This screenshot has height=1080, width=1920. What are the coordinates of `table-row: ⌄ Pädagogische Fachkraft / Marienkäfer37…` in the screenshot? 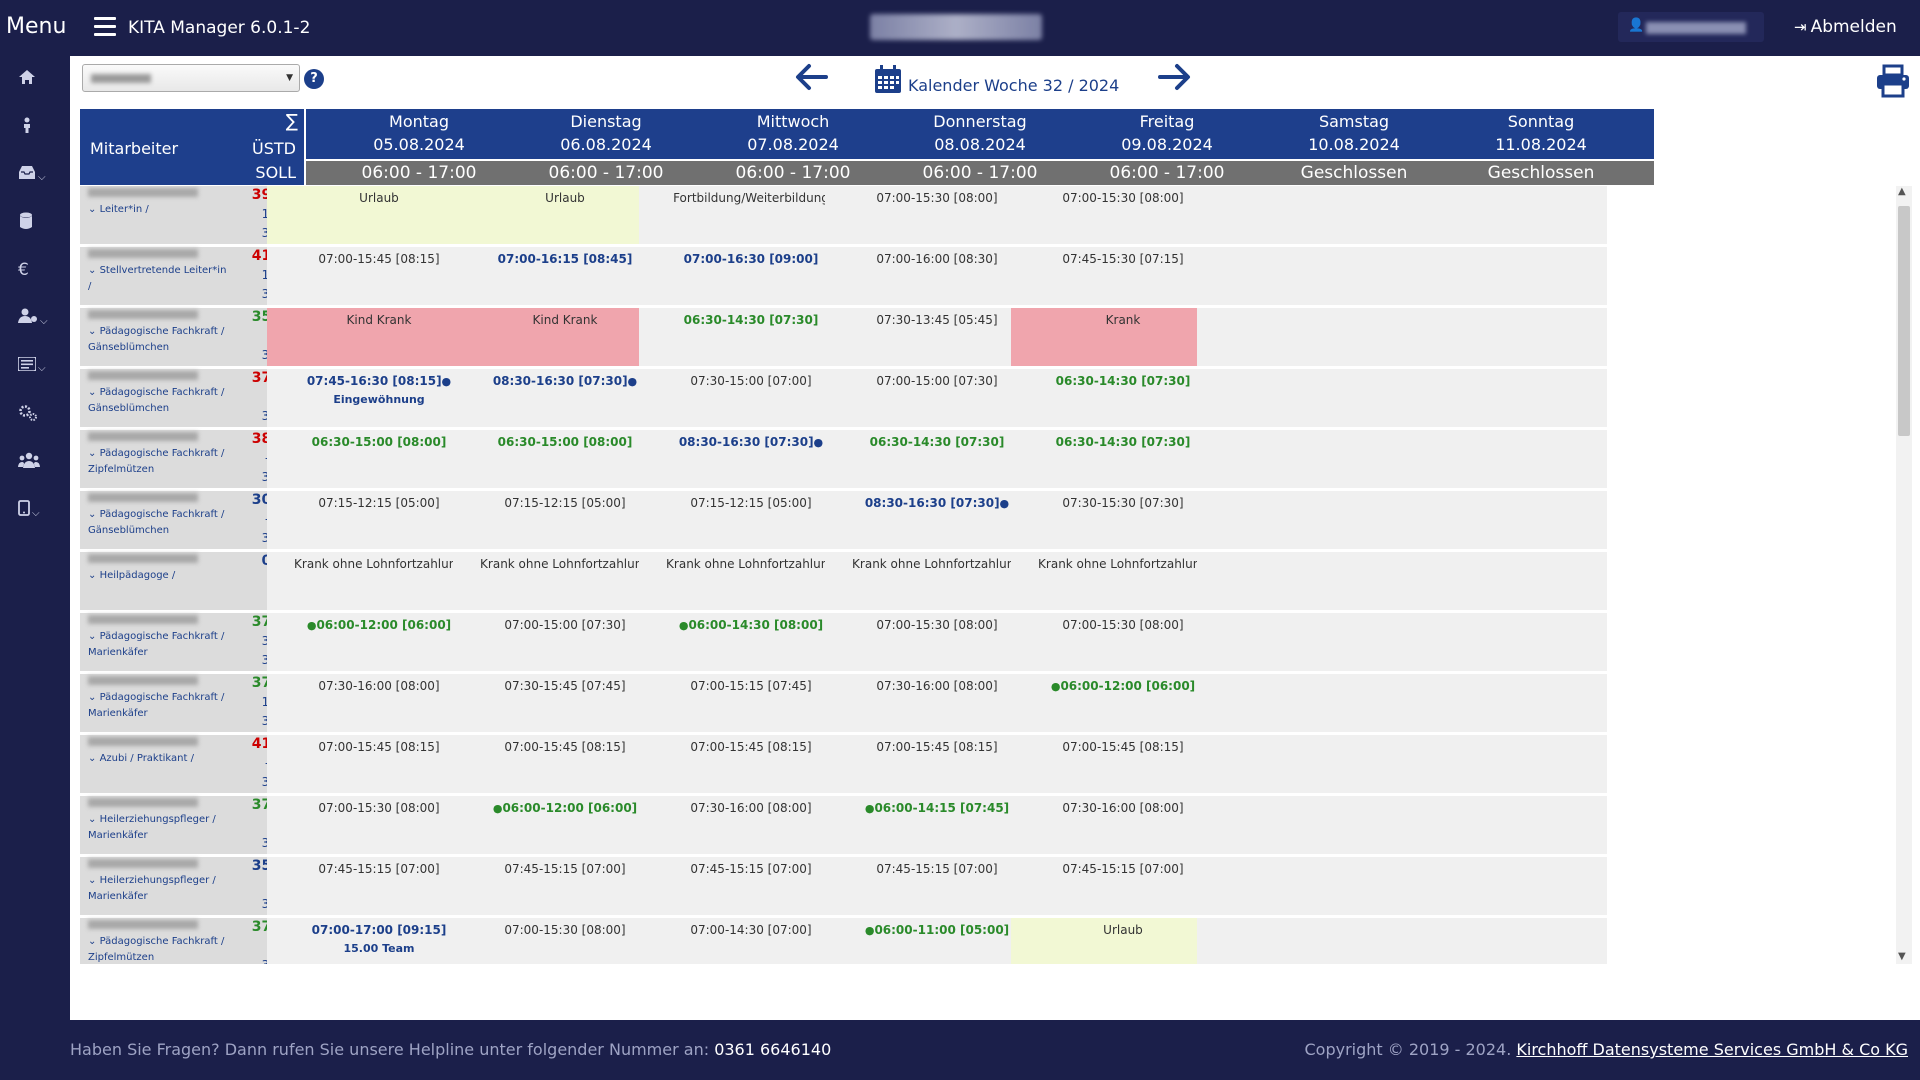 It's located at (992, 643).